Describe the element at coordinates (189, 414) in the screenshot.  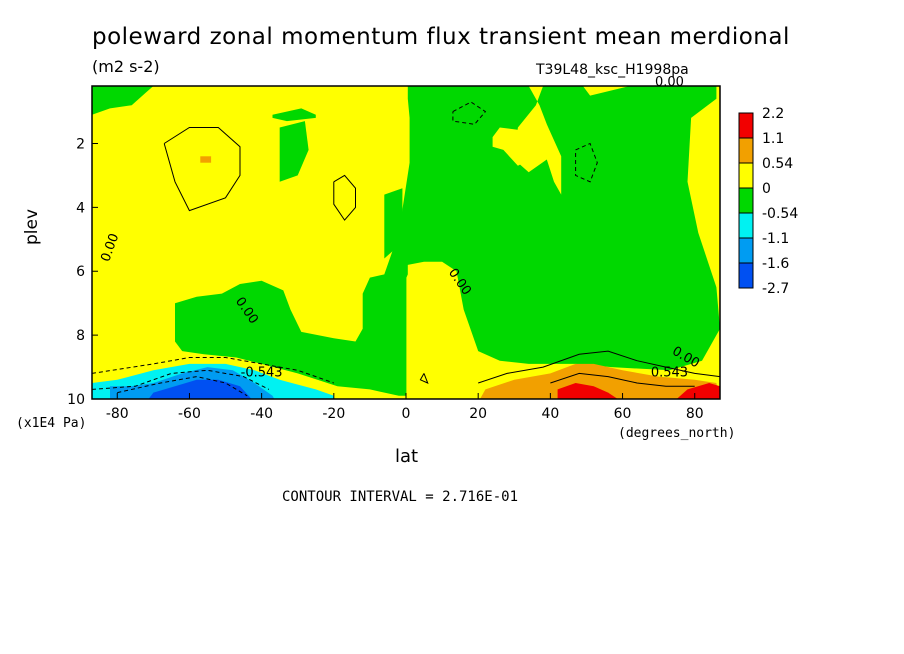
I see `x-tick-label: -60` at that location.